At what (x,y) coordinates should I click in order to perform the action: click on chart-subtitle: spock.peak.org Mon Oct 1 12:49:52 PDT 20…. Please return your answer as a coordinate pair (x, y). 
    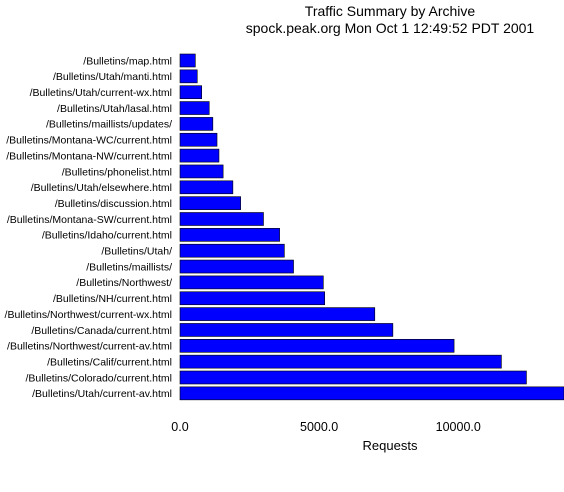
    Looking at the image, I should click on (390, 28).